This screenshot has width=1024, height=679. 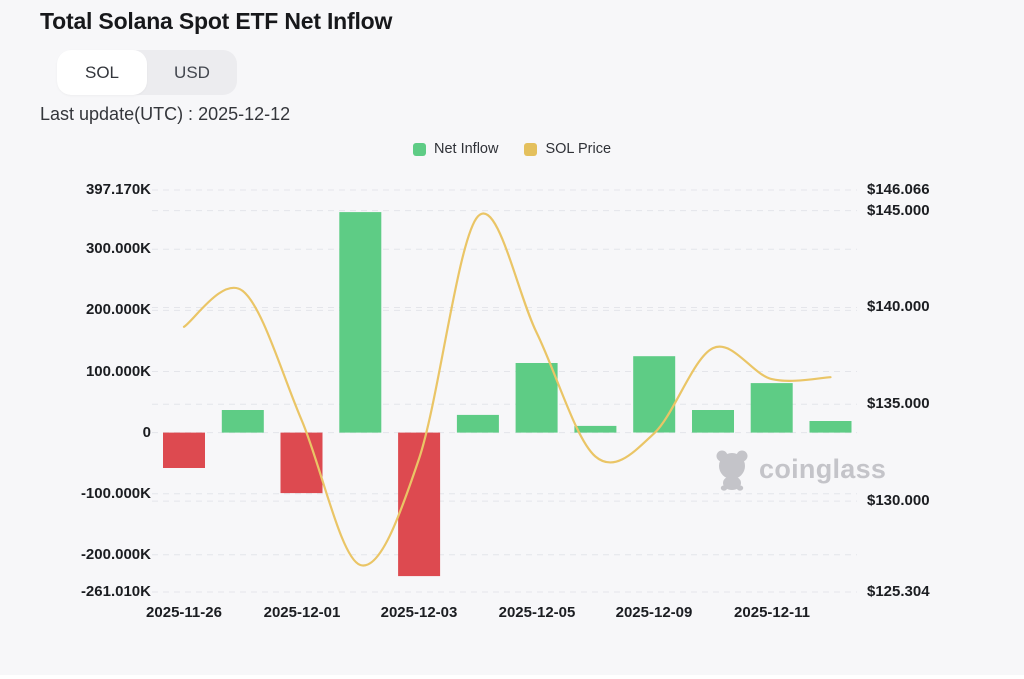 I want to click on legend-item-sol-price: SOL Price, so click(x=567, y=149).